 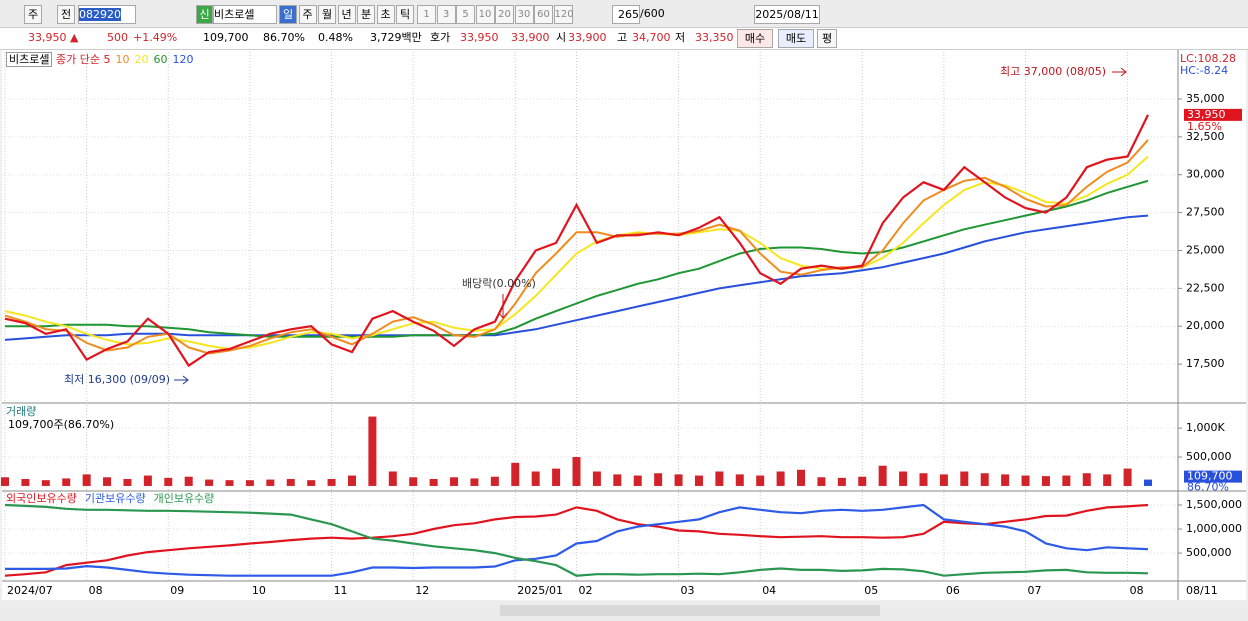 What do you see at coordinates (61, 424) in the screenshot?
I see `volume-summary: 109,700주(86.70%)` at bounding box center [61, 424].